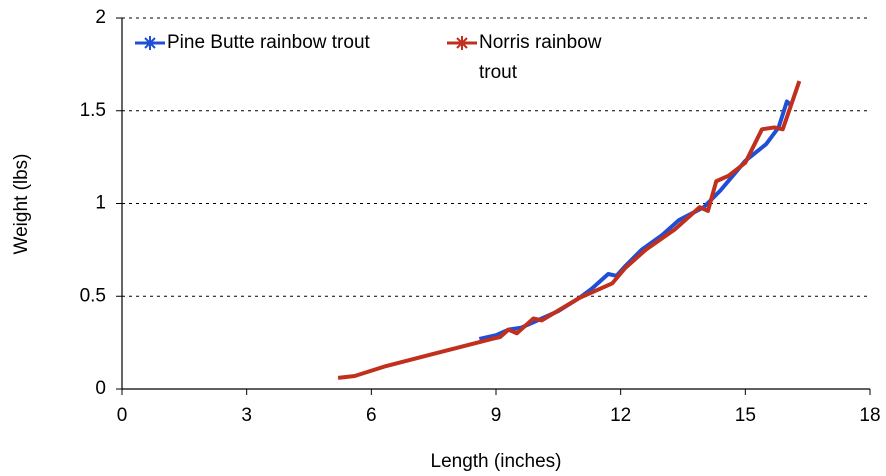 The height and width of the screenshot is (476, 886). Describe the element at coordinates (745, 415) in the screenshot. I see `x-tick-label: 15` at that location.